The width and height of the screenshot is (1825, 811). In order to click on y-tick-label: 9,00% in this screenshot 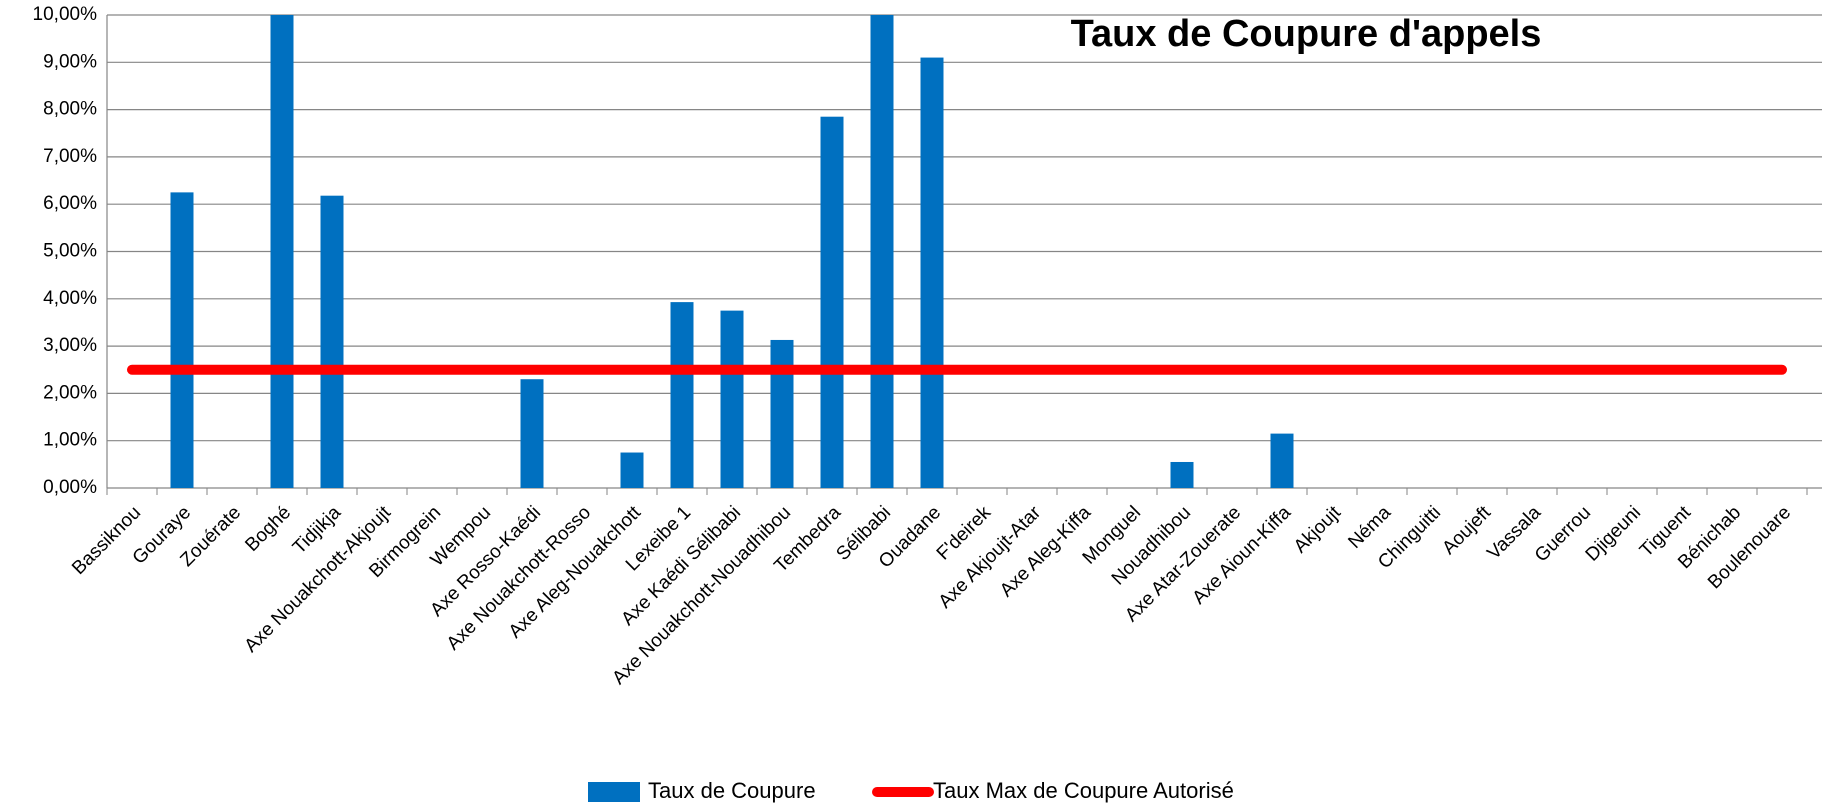, I will do `click(70, 61)`.